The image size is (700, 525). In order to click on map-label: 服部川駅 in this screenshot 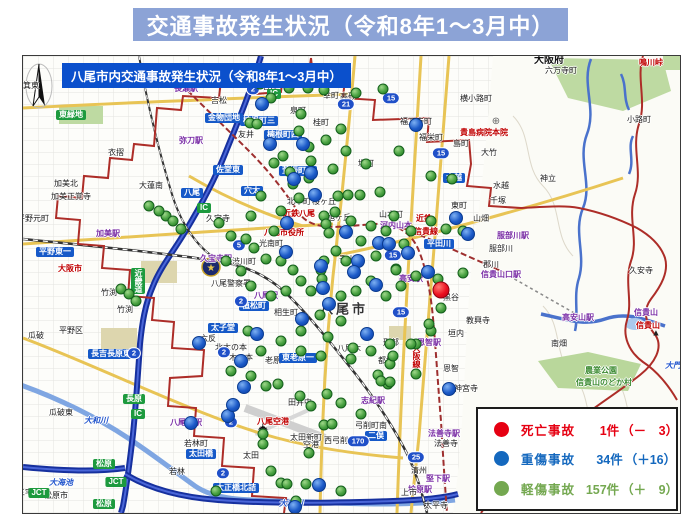, I will do `click(513, 235)`.